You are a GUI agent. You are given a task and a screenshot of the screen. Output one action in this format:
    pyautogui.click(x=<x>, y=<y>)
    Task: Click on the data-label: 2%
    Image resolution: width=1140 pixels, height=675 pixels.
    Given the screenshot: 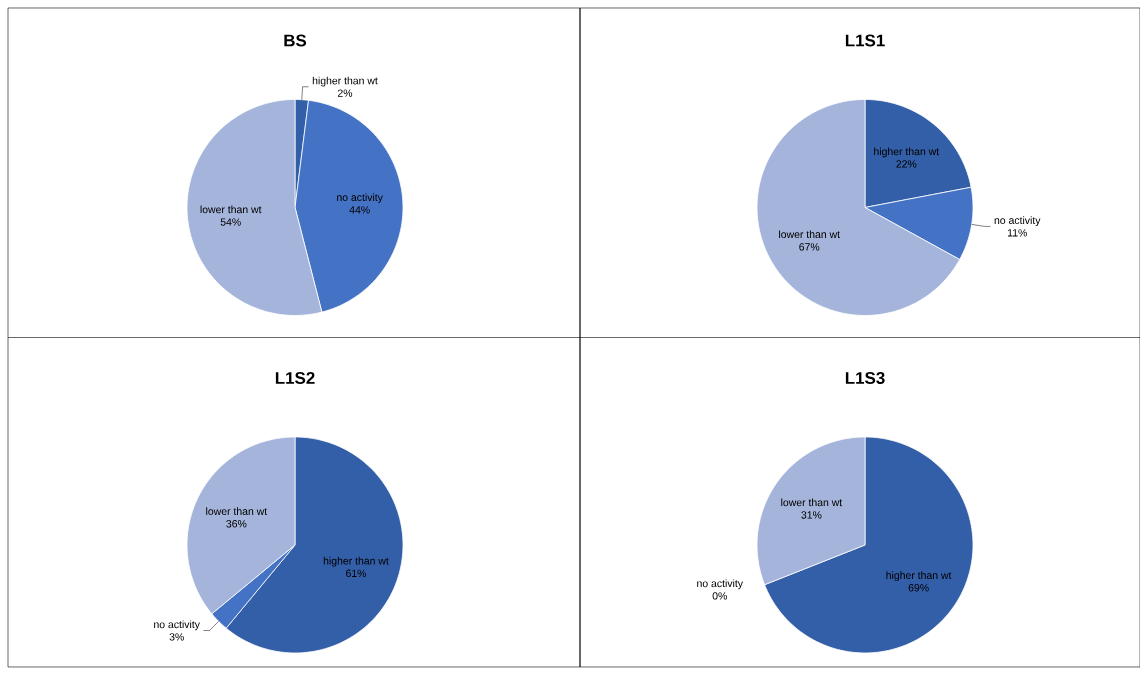 What is the action you would take?
    pyautogui.click(x=345, y=93)
    